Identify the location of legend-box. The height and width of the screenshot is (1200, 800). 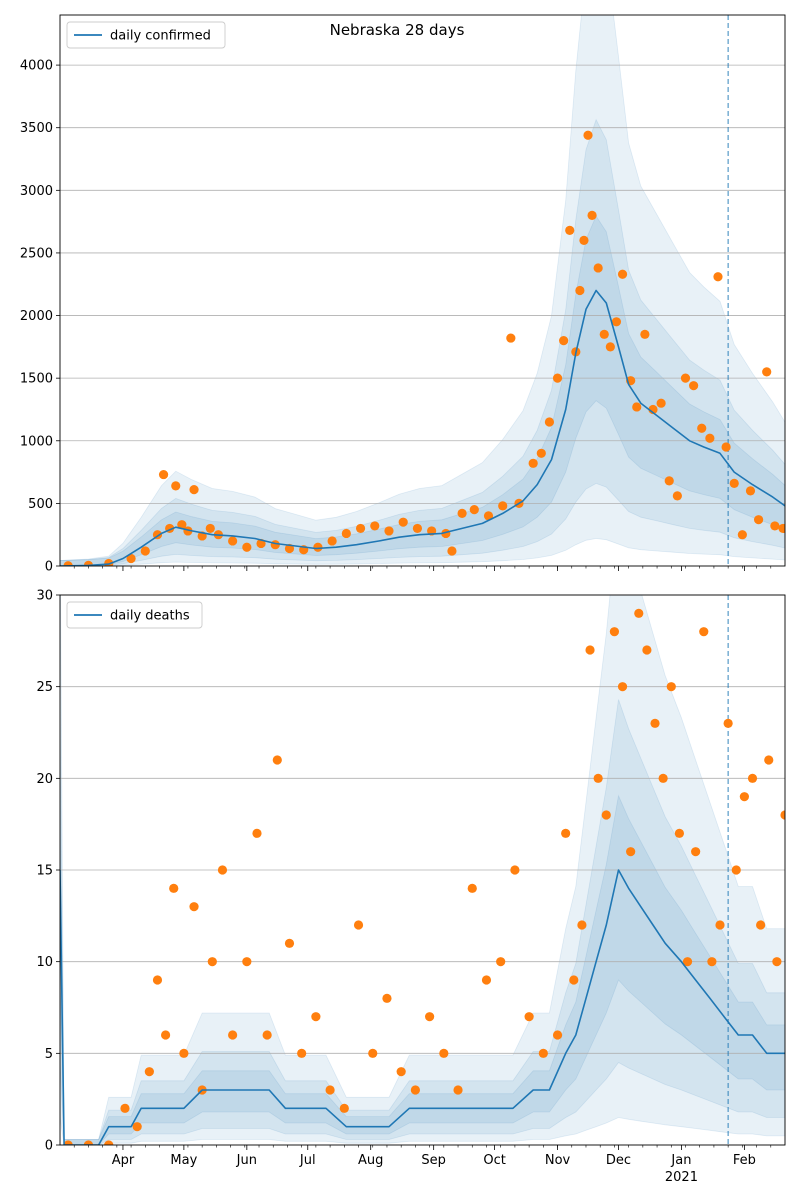
(146, 35).